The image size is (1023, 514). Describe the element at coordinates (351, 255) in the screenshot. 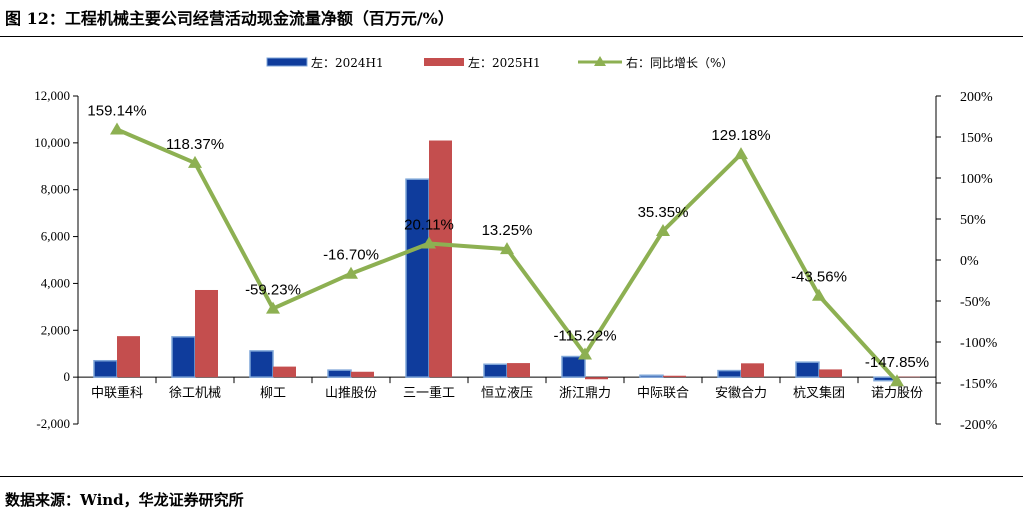

I see `growth-data-label: -16.70%` at that location.